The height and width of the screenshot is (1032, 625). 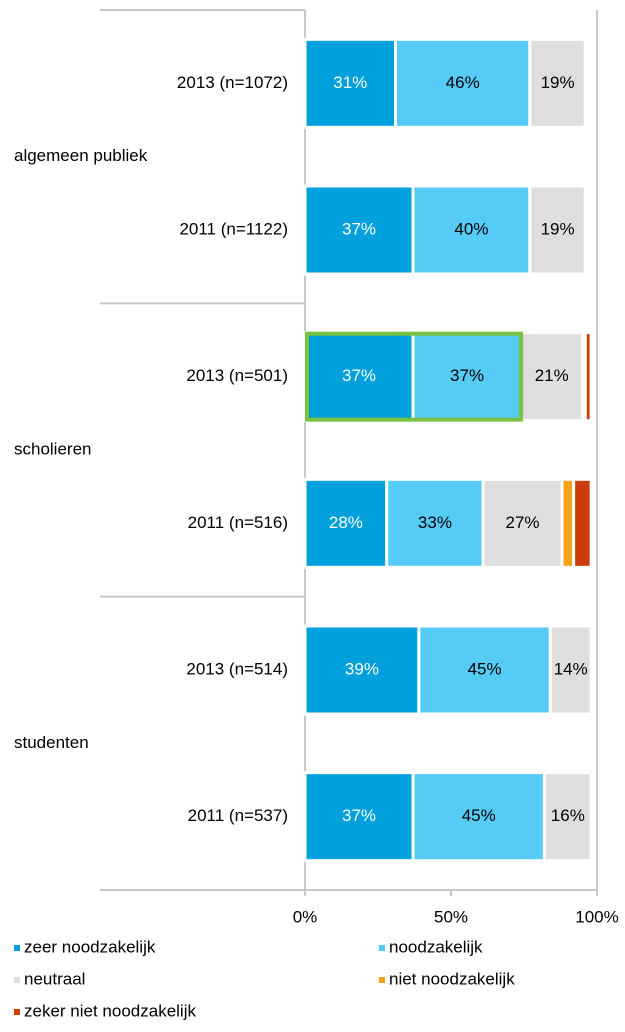 I want to click on legend-label: zeer noodzakelijk, so click(x=90, y=946).